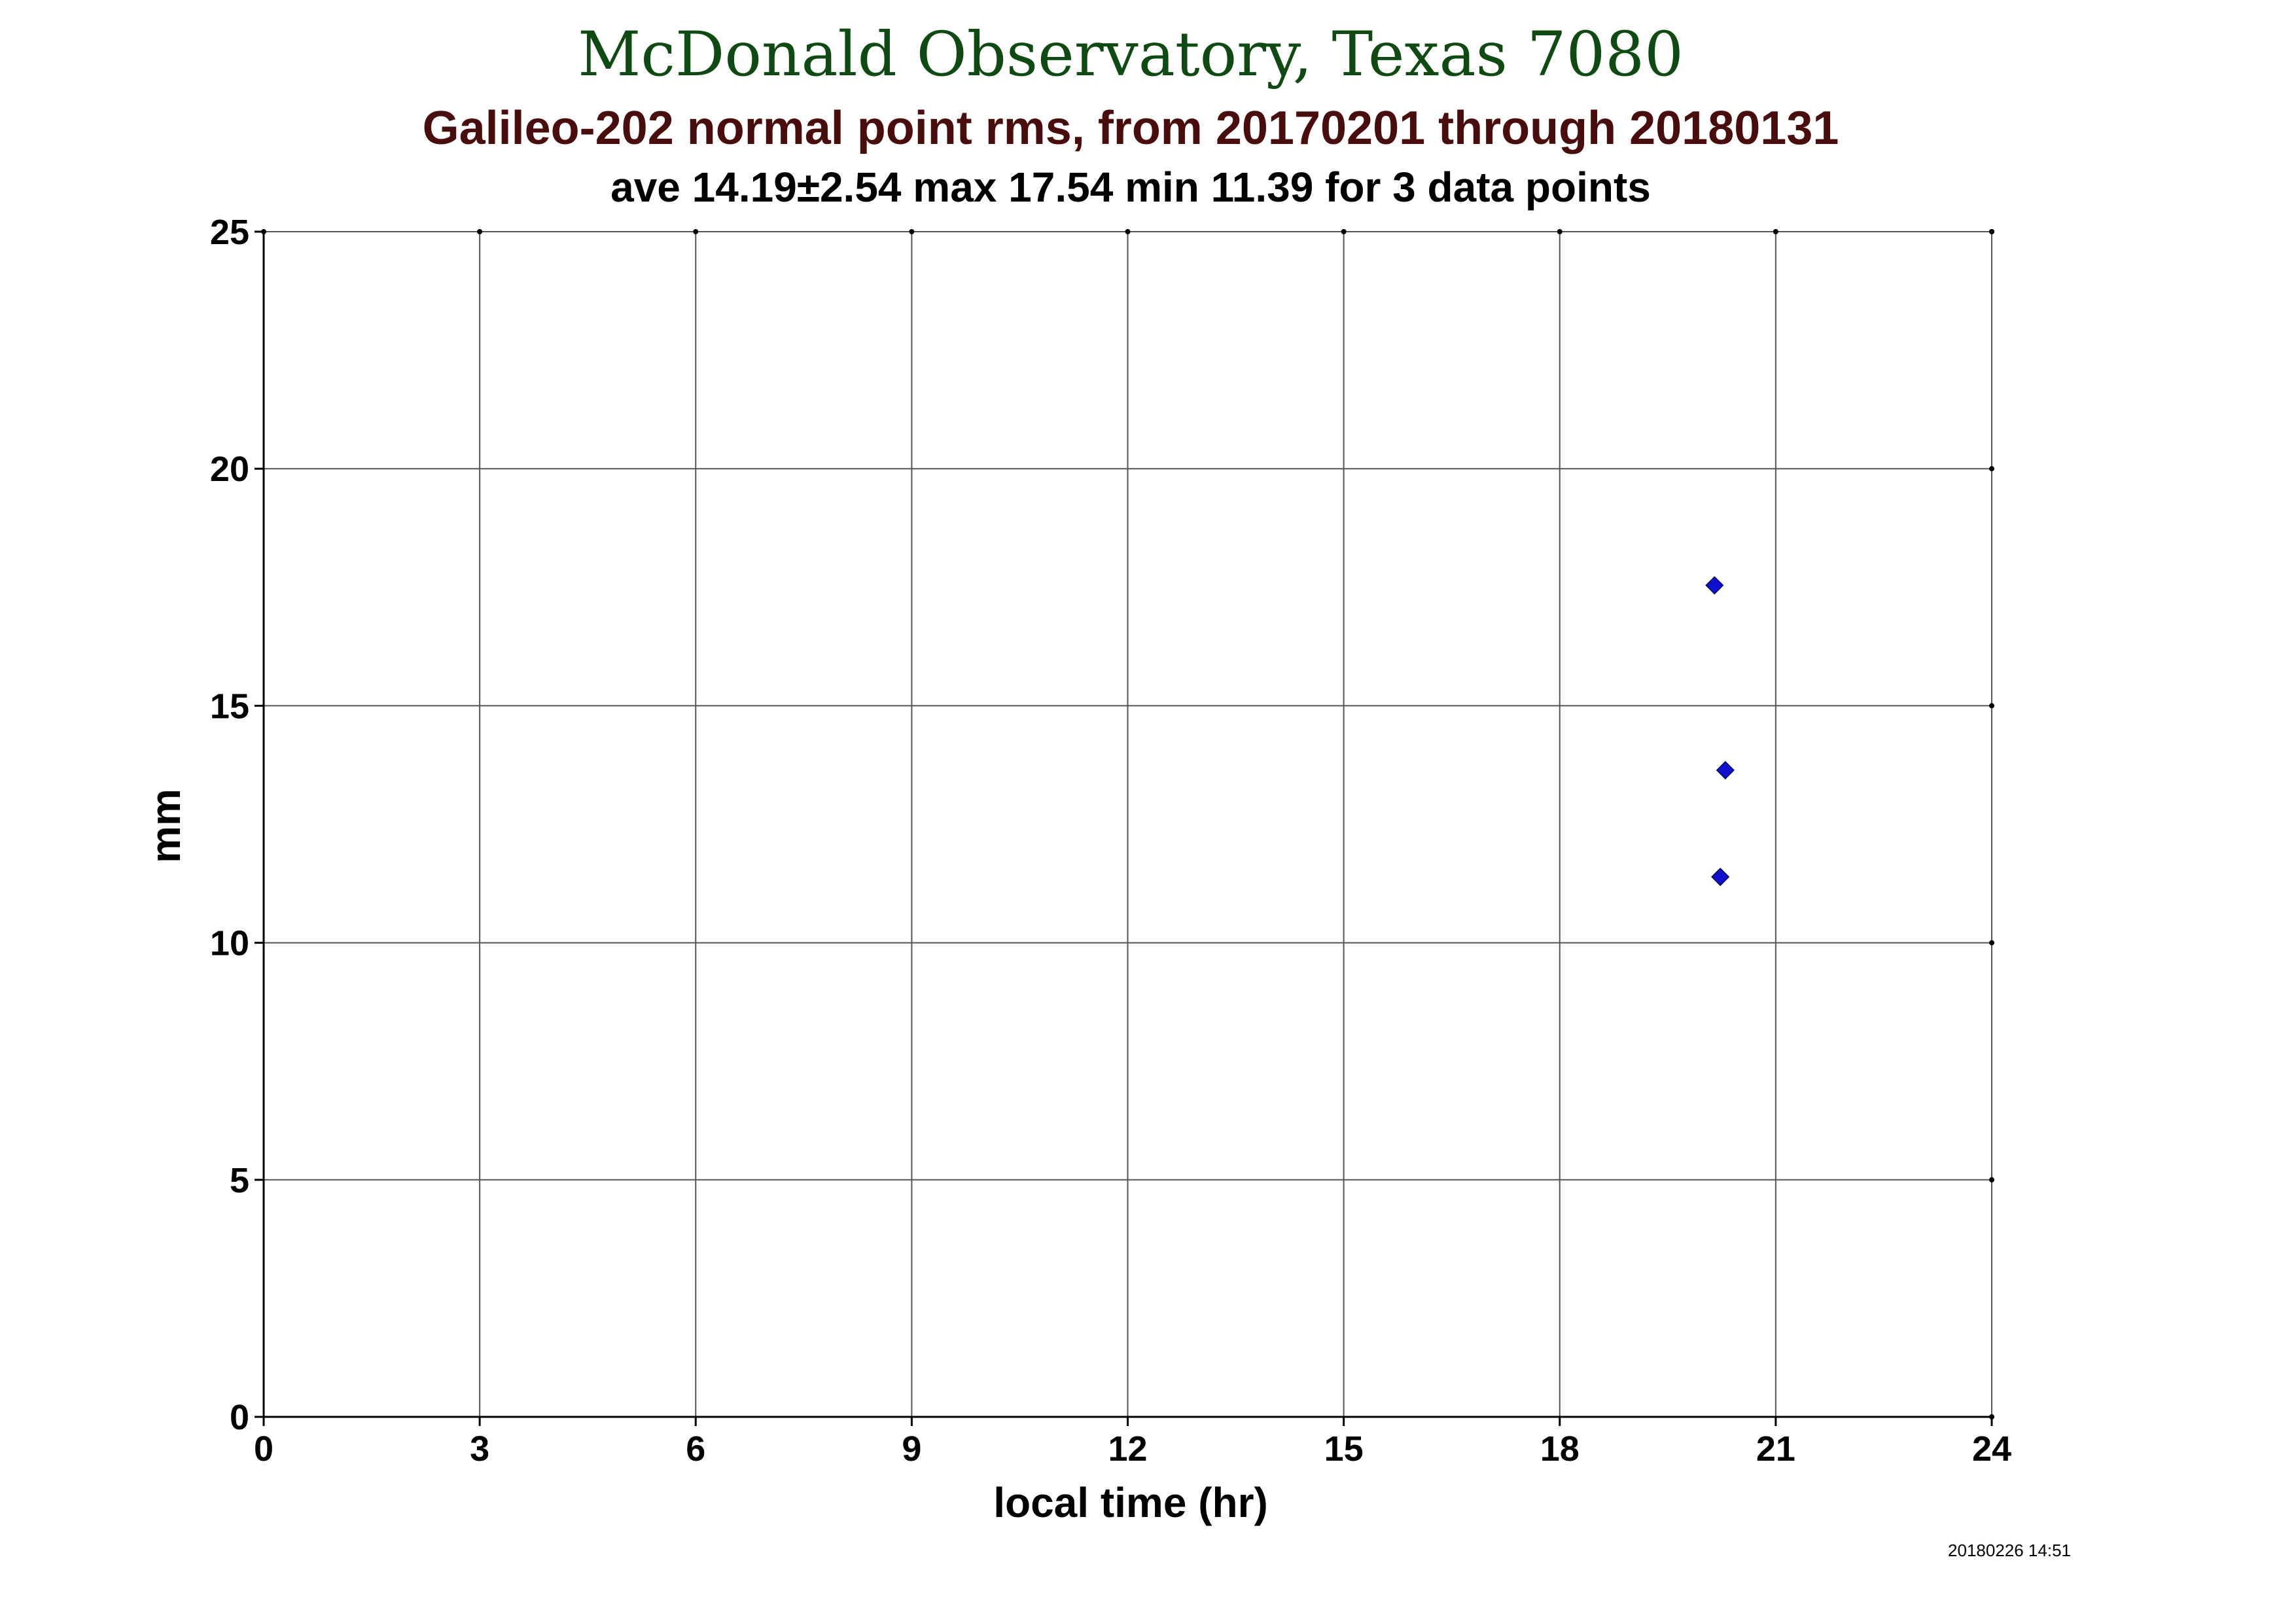  I want to click on x-tick-label: 0, so click(264, 1449).